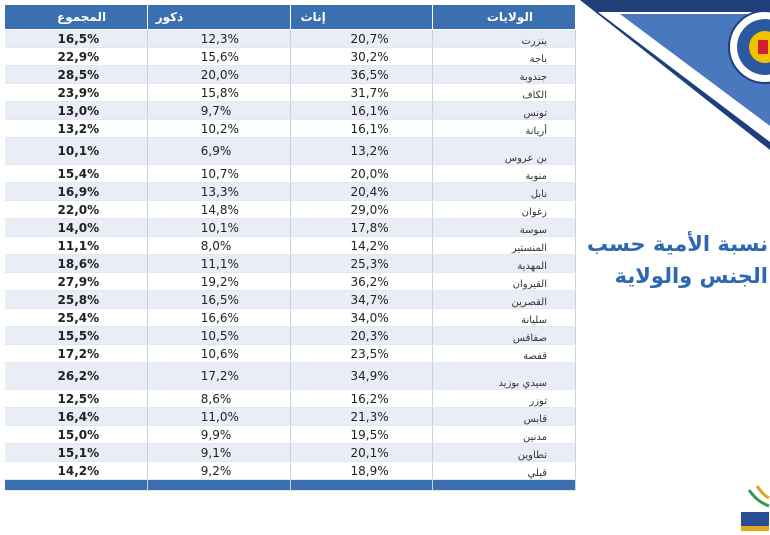  Describe the element at coordinates (504, 335) in the screenshot. I see `governorate-cell: صفاقس` at that location.